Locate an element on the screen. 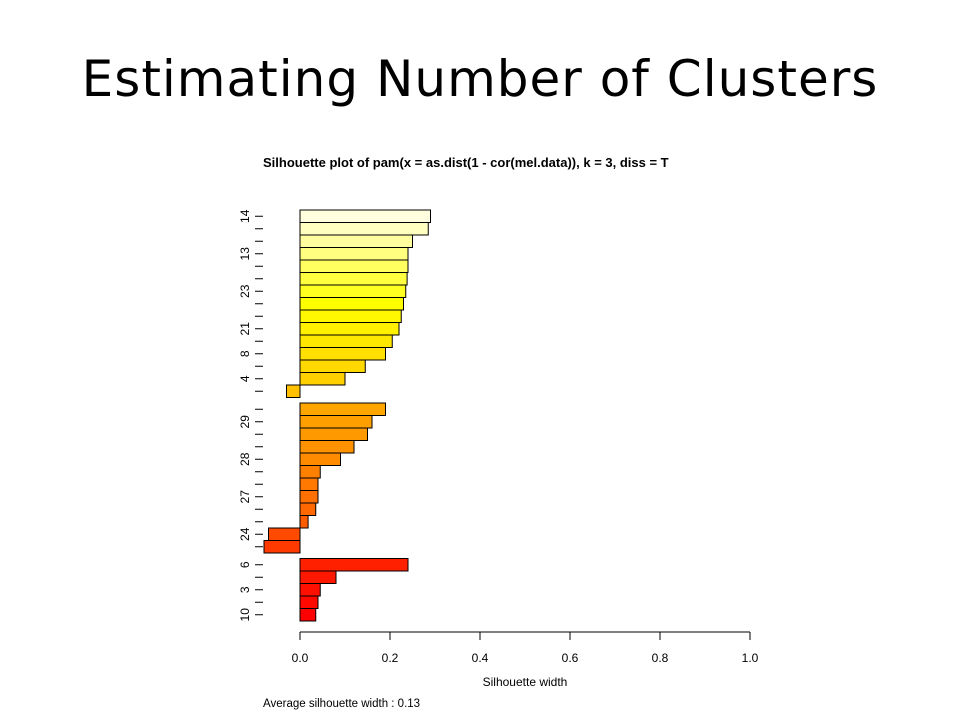 Image resolution: width=960 pixels, height=720 pixels. x-tick-label: 0.8 is located at coordinates (660, 658).